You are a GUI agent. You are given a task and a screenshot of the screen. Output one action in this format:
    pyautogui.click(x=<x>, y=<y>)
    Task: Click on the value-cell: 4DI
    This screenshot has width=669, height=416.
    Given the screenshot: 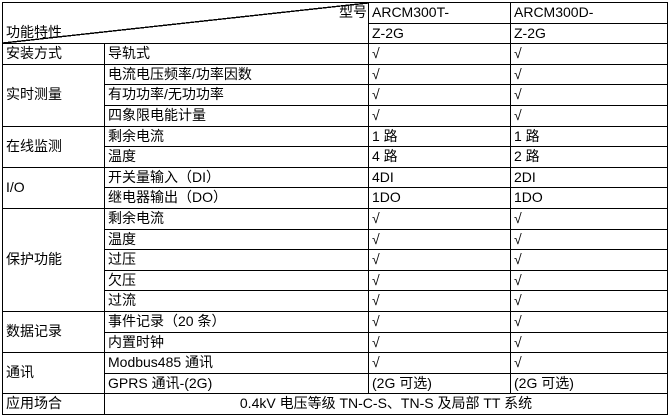 What is the action you would take?
    pyautogui.click(x=439, y=177)
    